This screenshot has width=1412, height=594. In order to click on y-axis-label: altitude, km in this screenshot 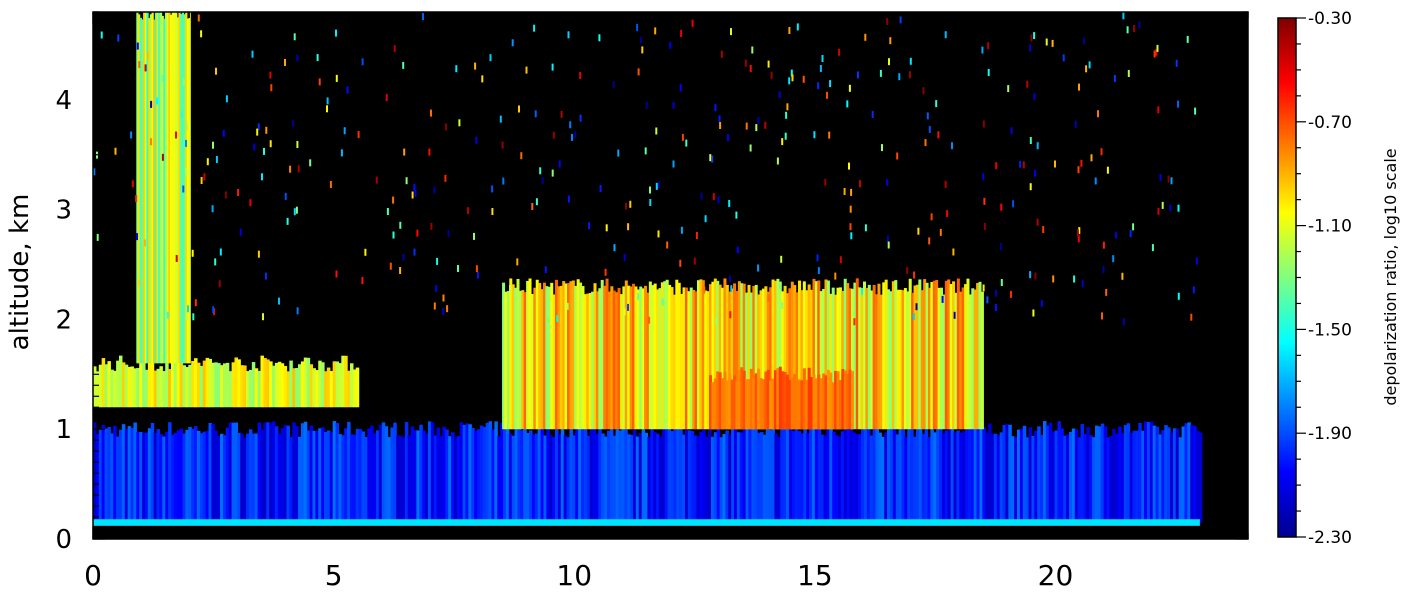, I will do `click(20, 272)`.